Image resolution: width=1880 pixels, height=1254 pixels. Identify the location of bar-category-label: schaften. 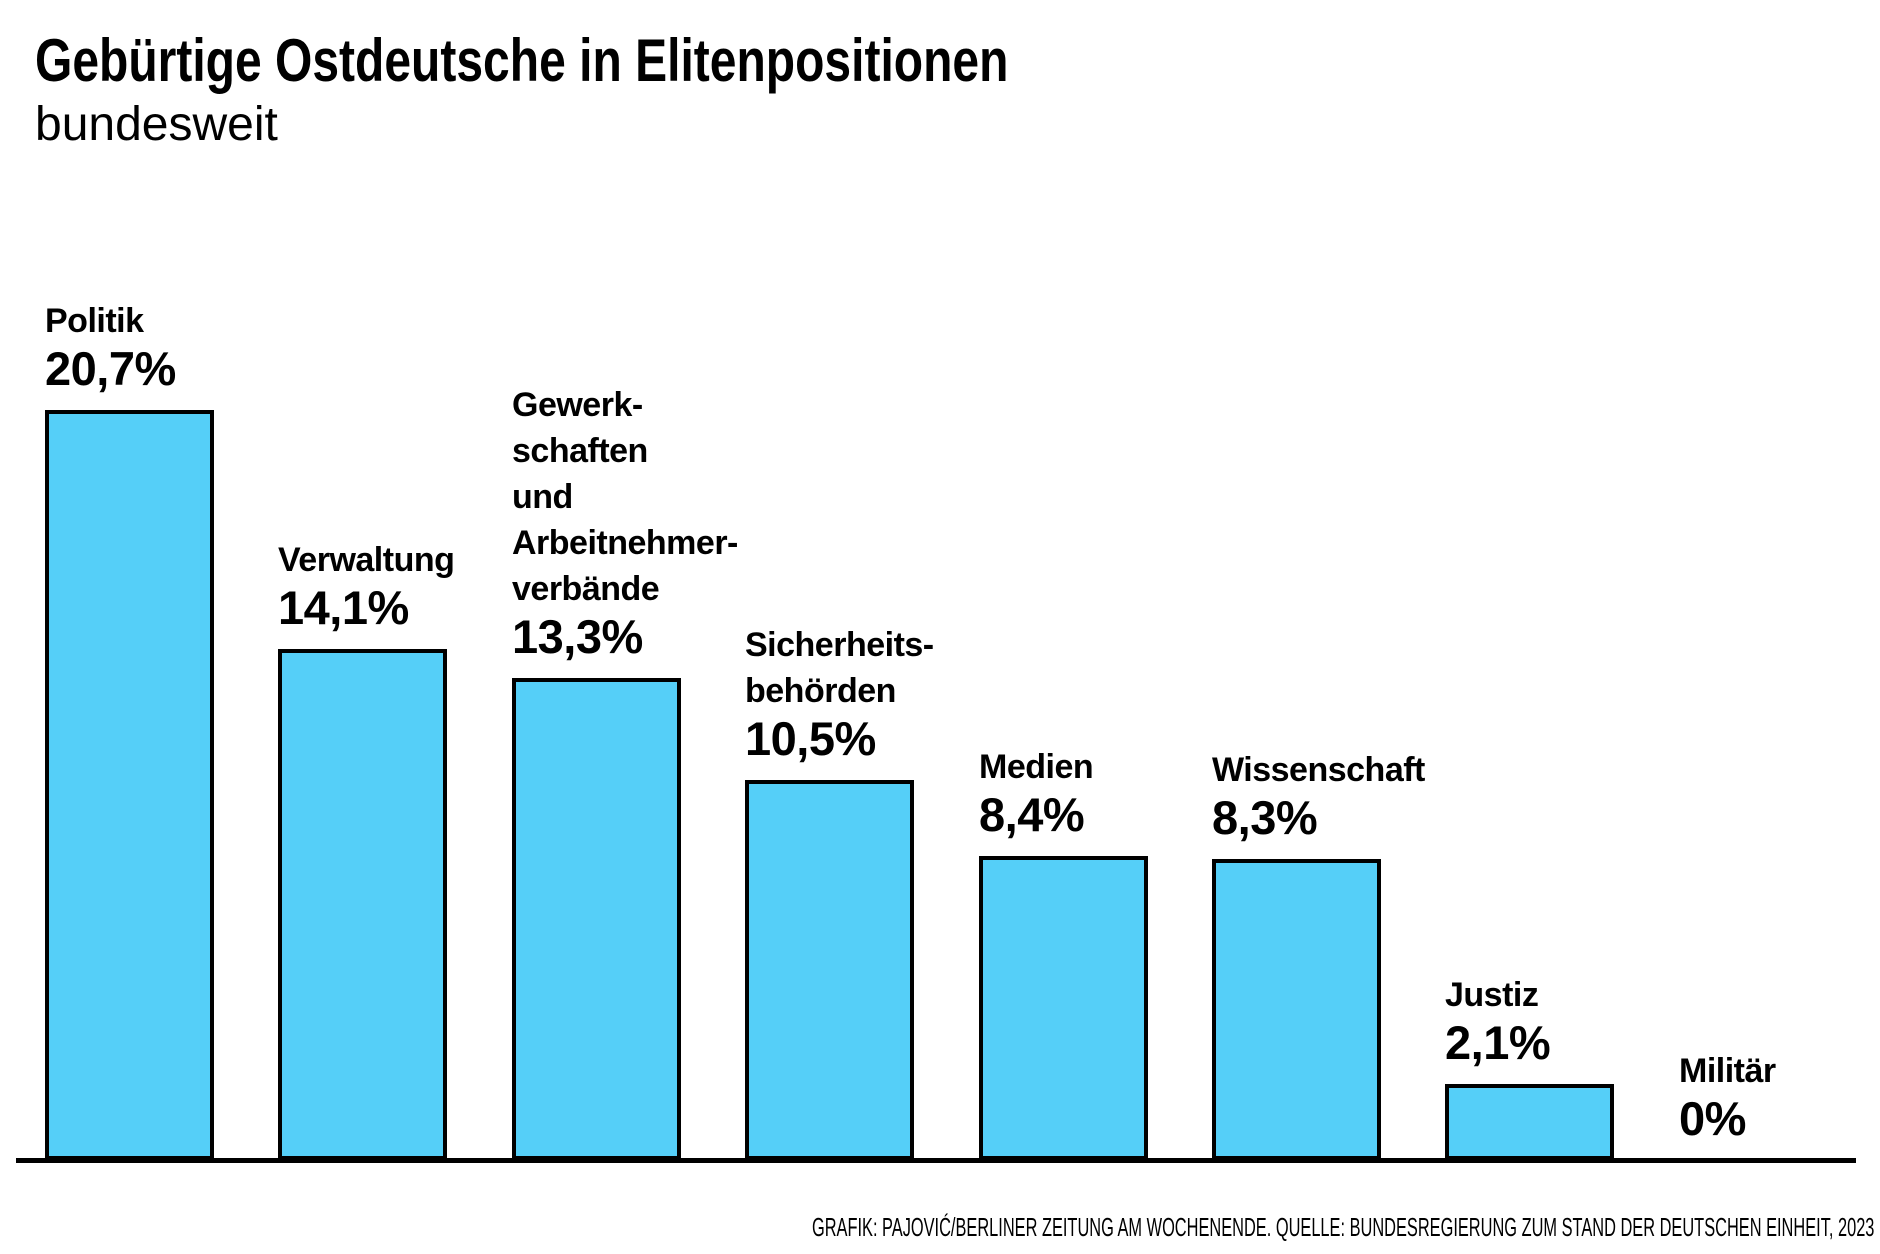
(580, 451).